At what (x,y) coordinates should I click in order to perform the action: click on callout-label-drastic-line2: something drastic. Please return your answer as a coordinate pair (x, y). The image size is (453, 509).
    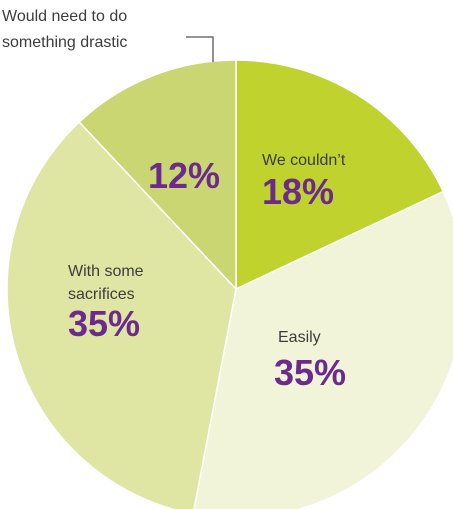
    Looking at the image, I should click on (64, 42).